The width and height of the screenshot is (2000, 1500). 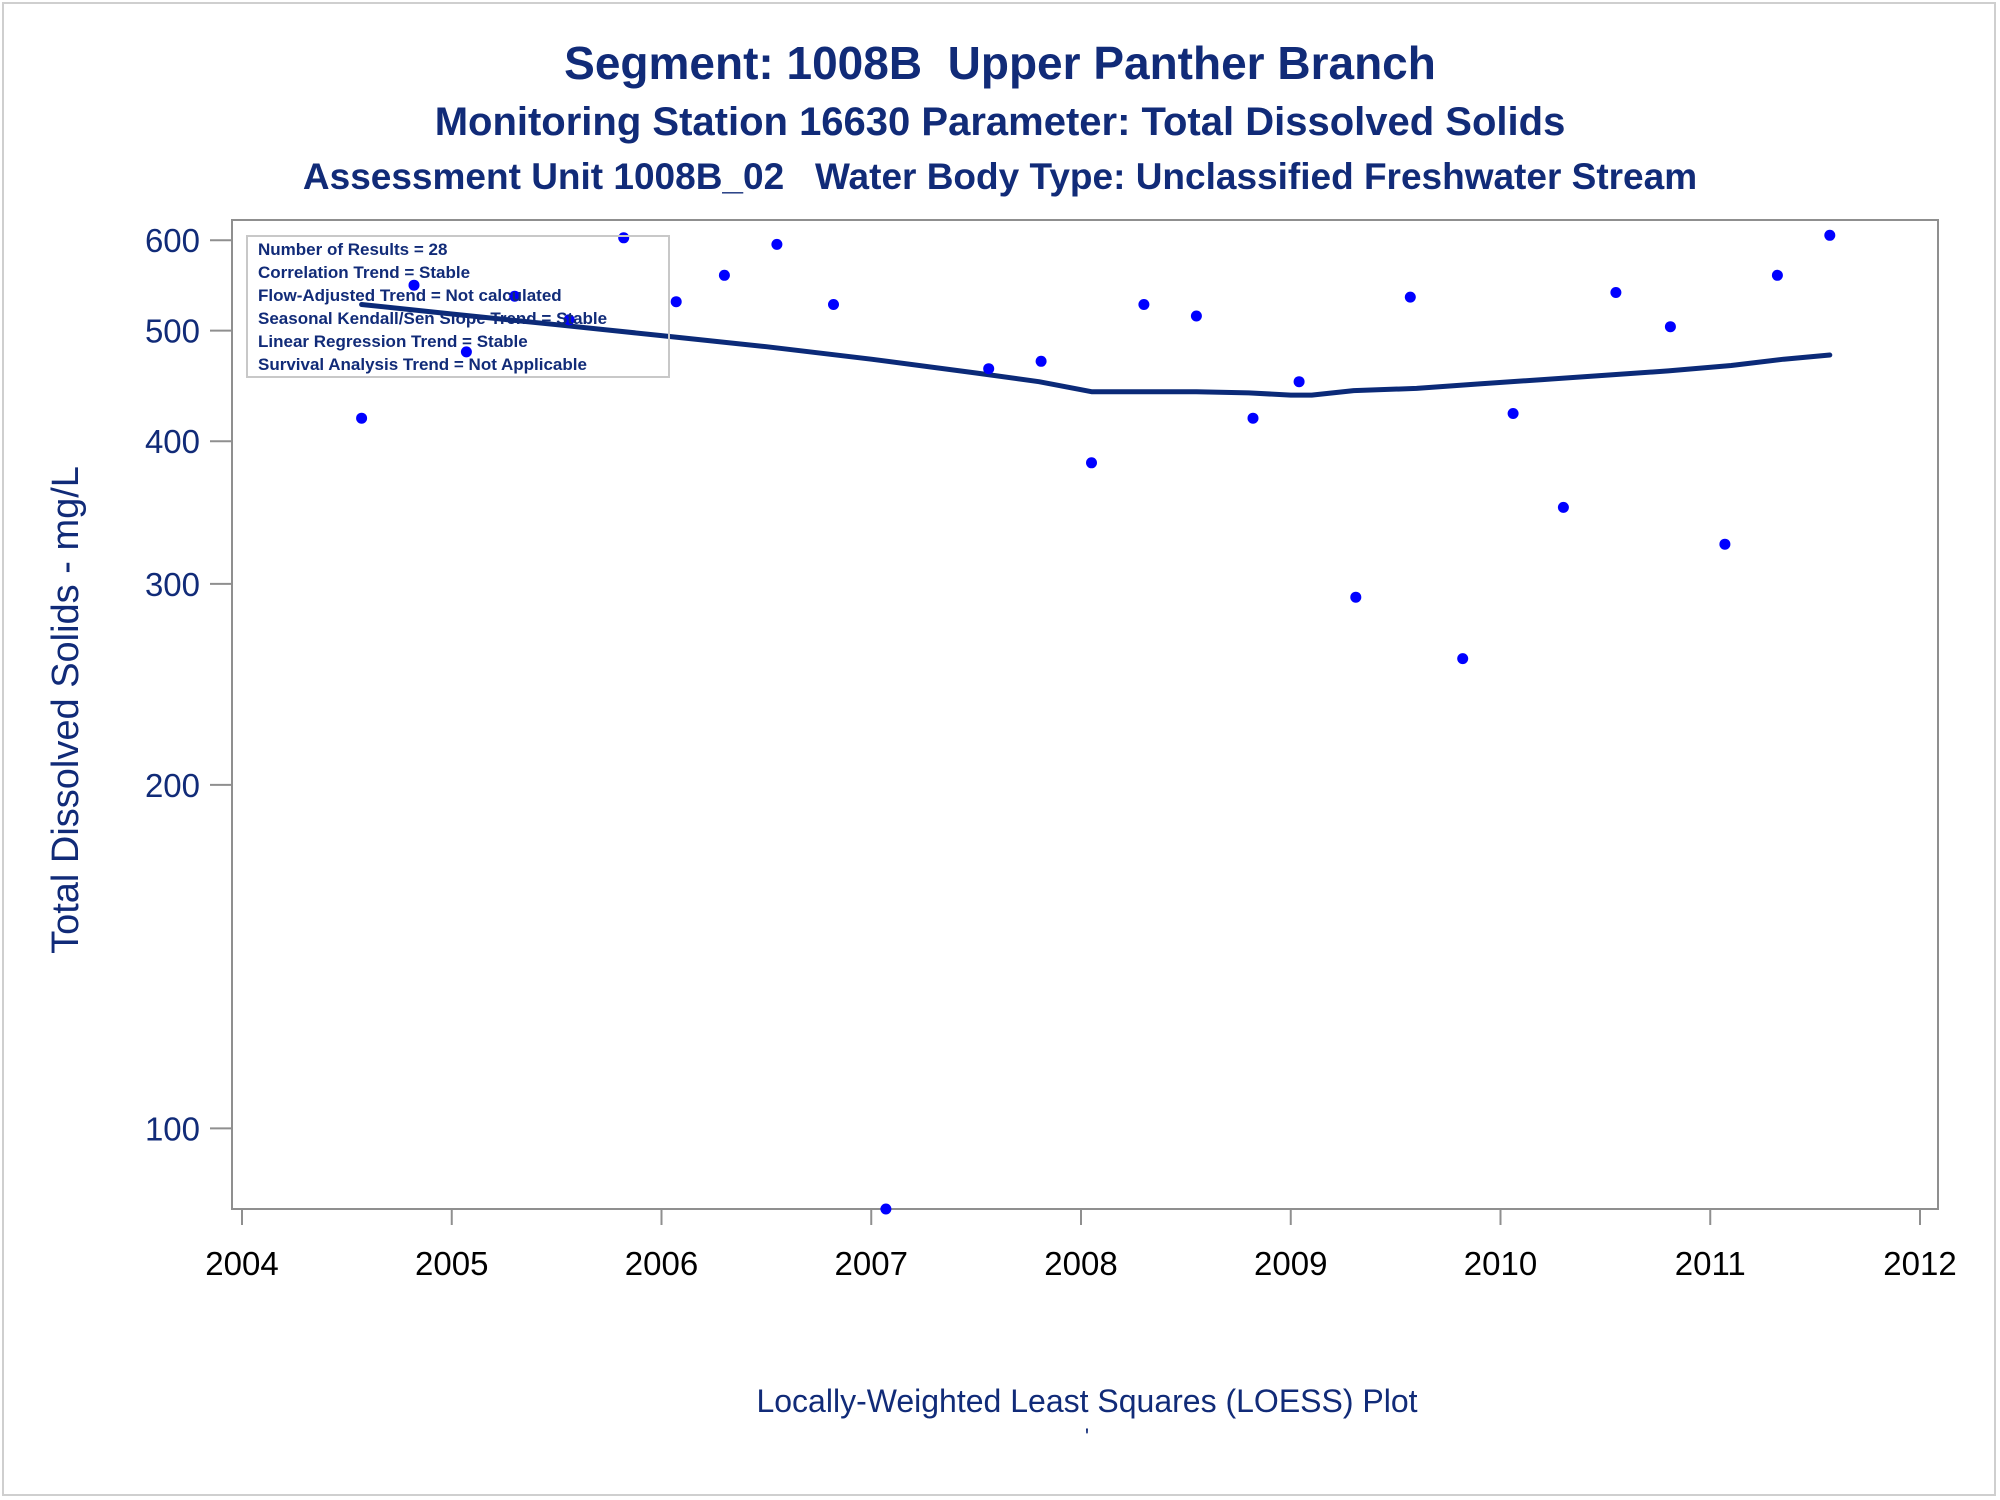 What do you see at coordinates (1500, 1263) in the screenshot?
I see `x-tick-label: 2010` at bounding box center [1500, 1263].